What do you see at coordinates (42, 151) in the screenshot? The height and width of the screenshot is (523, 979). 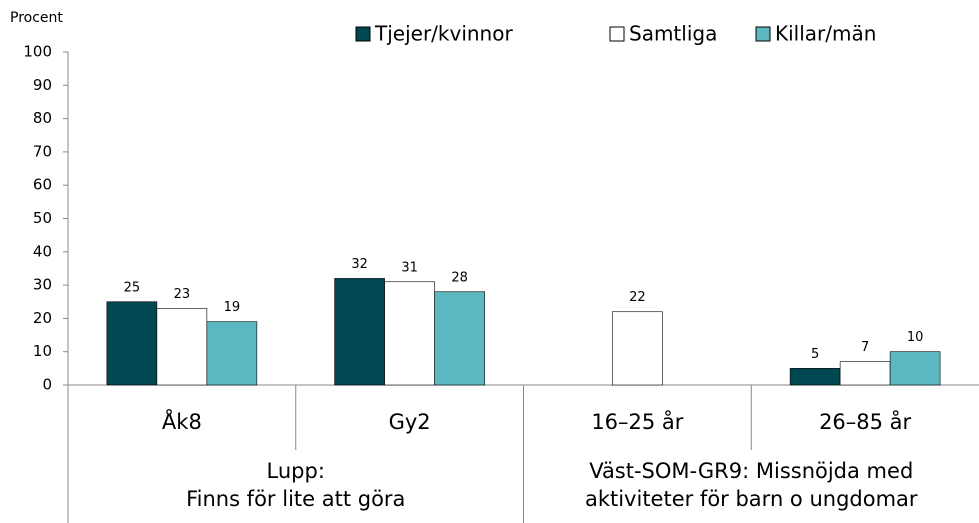 I see `y-tick-label: 70` at bounding box center [42, 151].